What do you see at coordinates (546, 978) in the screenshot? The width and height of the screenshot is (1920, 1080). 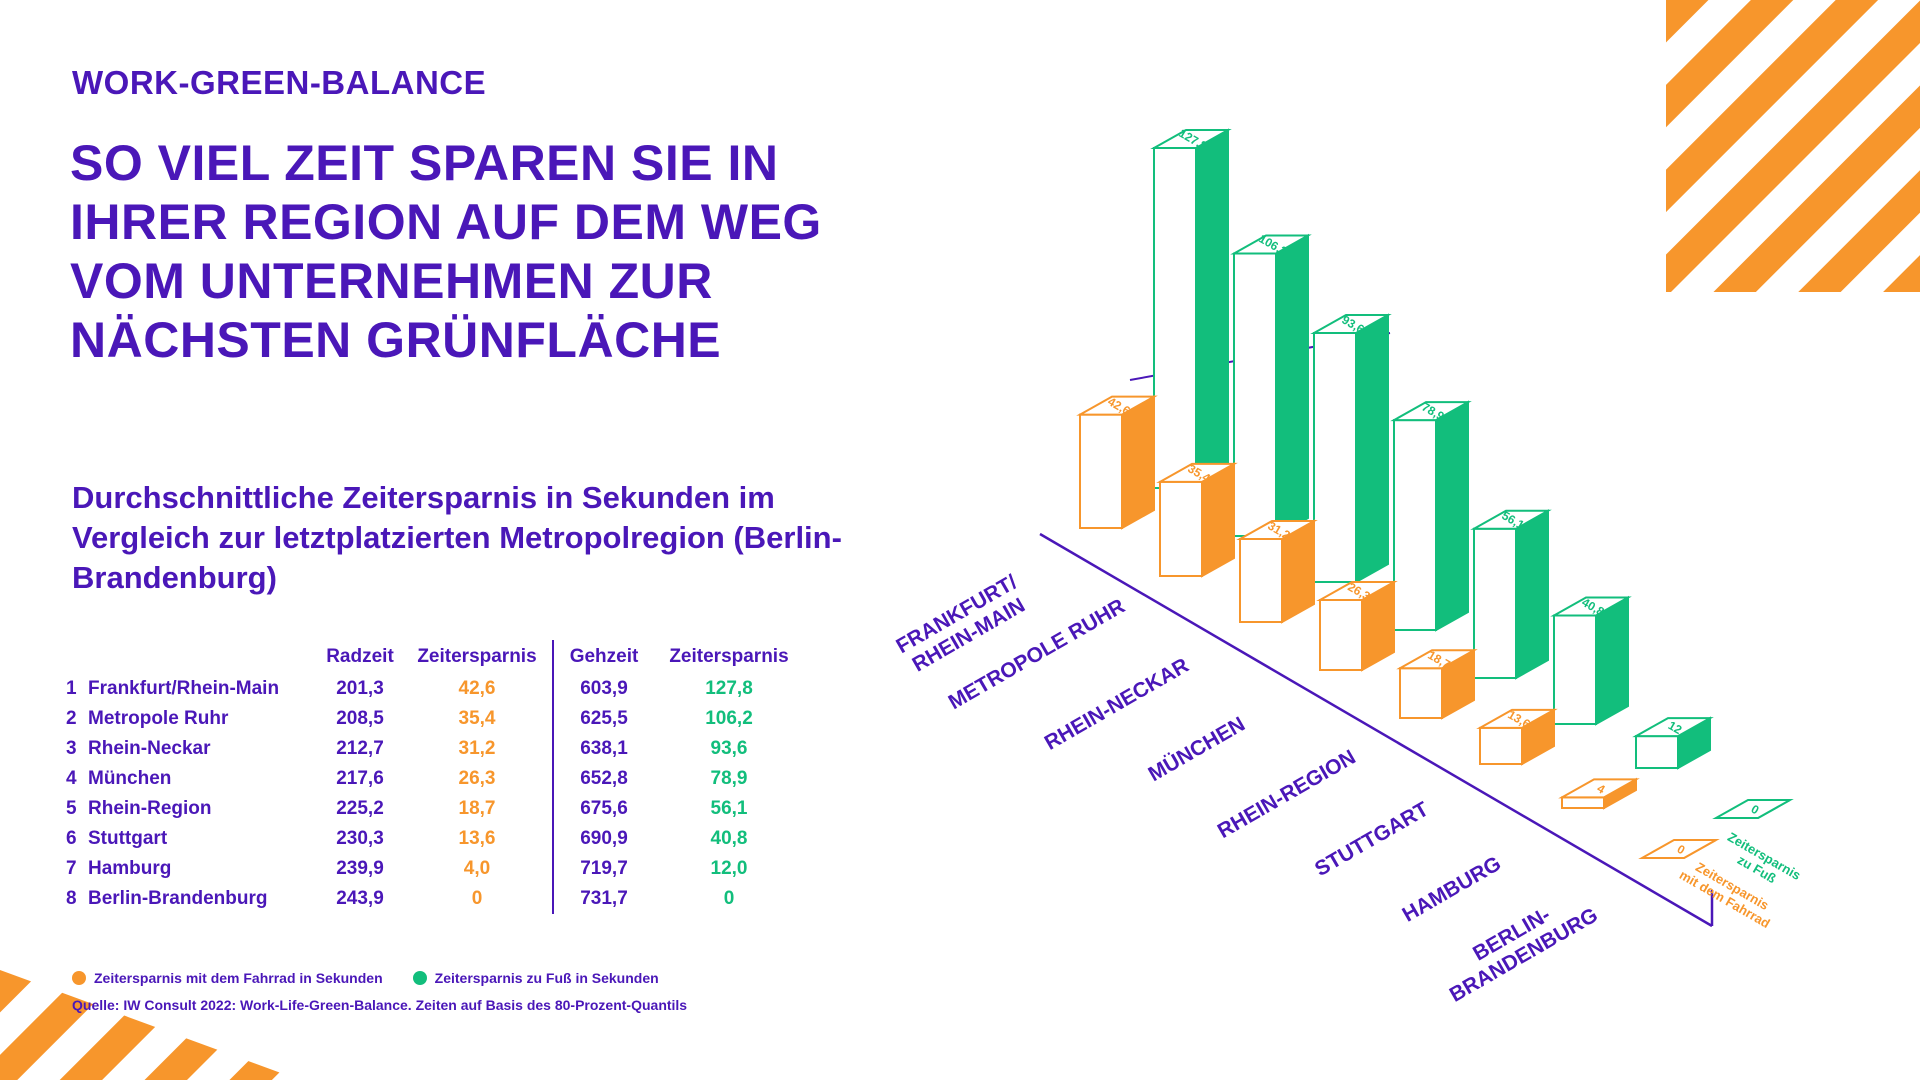 I see `legend-label-fuss: Zeitersparnis zu Fuß in Sekunden` at bounding box center [546, 978].